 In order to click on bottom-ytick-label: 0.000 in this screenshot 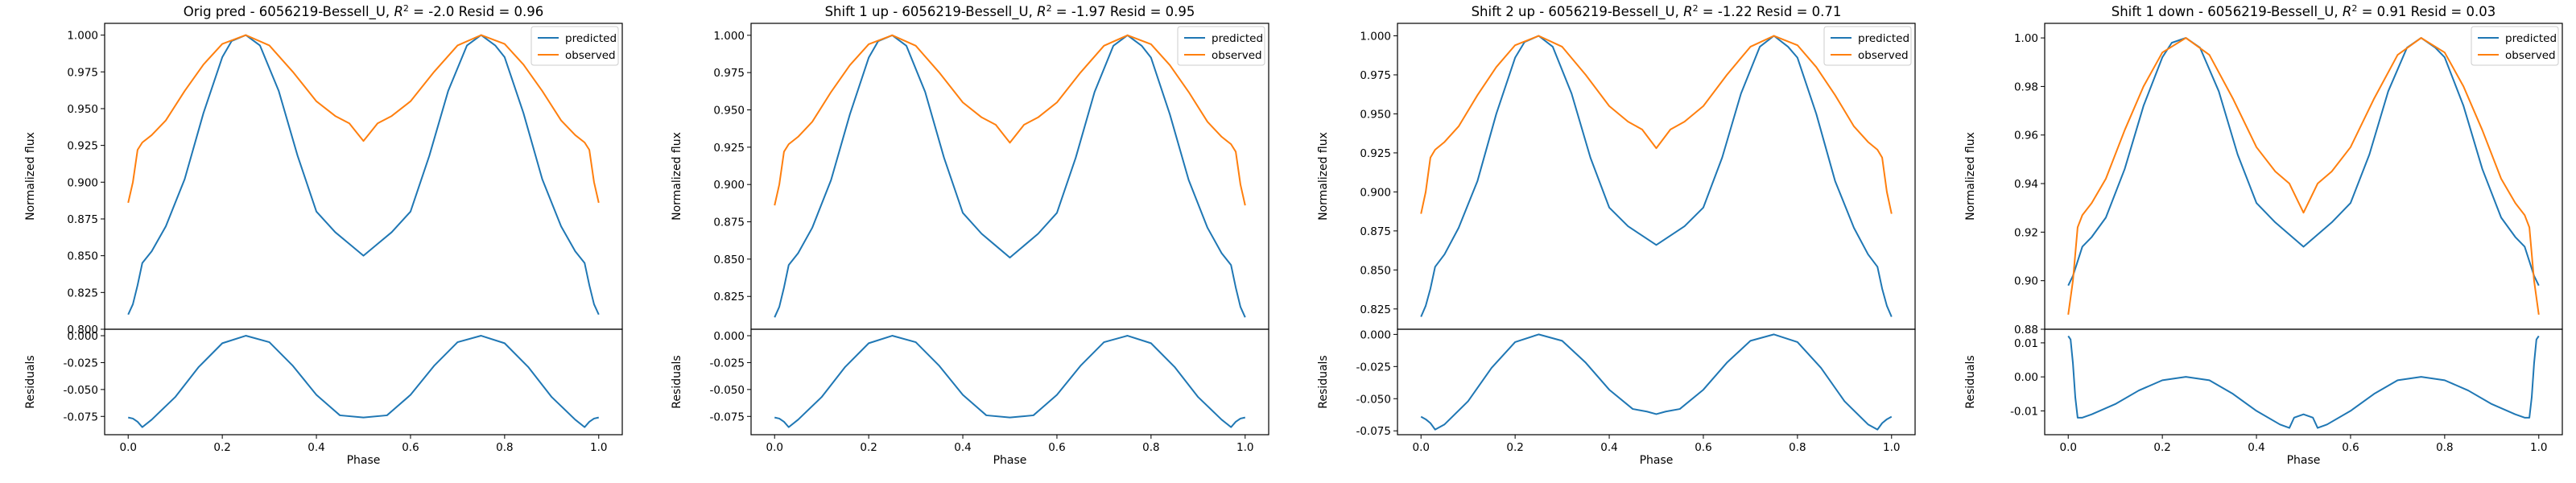, I will do `click(82, 336)`.